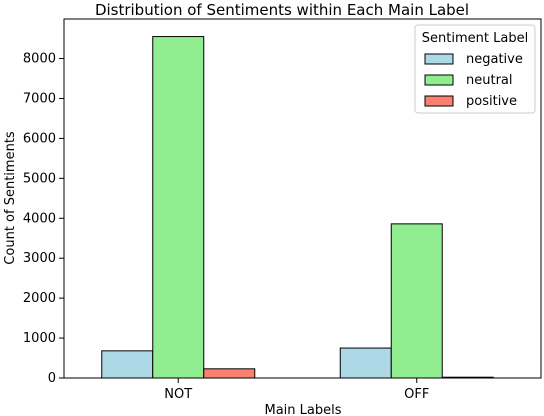  Describe the element at coordinates (467, 377) in the screenshot. I see `bar-positive-off` at that location.